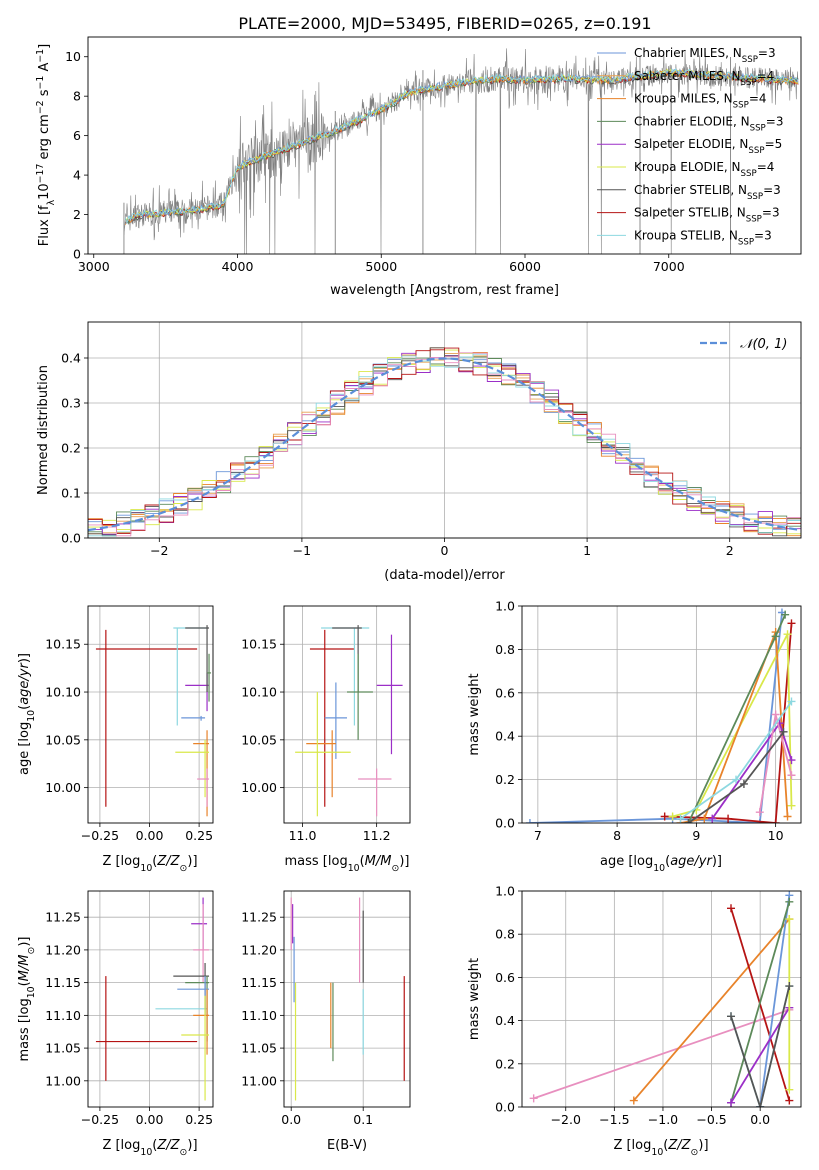  Describe the element at coordinates (71, 538) in the screenshot. I see `tick-label-y: 0.0` at that location.